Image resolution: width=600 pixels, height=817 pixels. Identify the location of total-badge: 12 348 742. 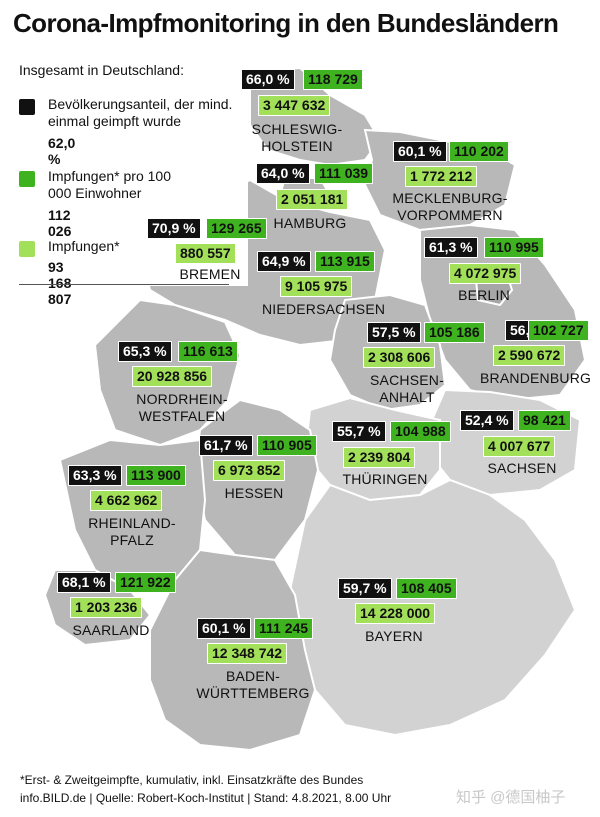
(247, 653).